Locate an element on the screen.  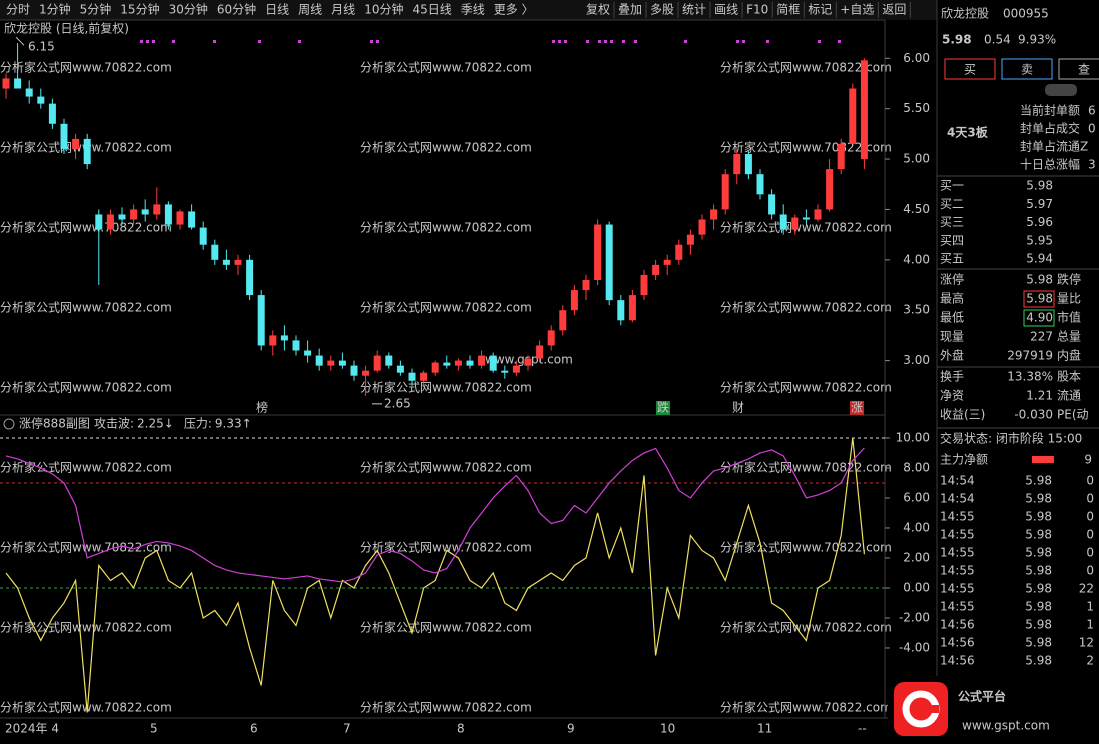
collapse-icon is located at coordinates (9, 424).